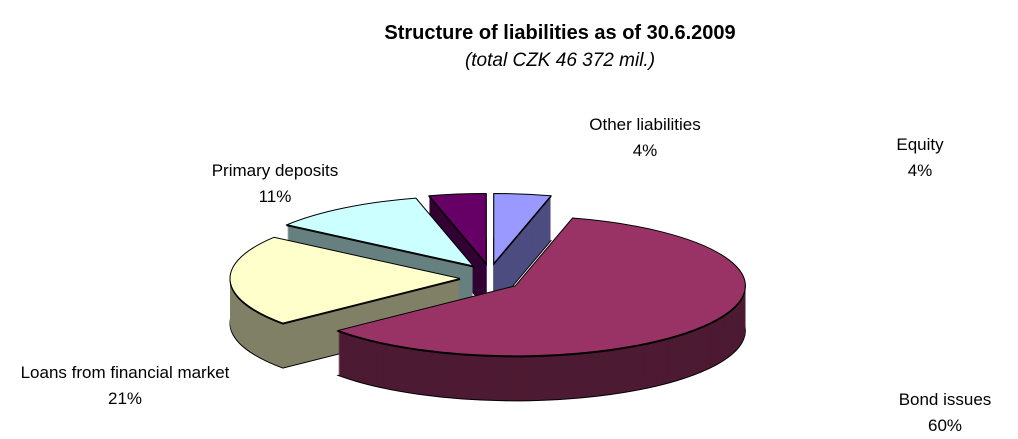 The height and width of the screenshot is (439, 1018). I want to click on chart-subtitle: (total CZK 46 372 mil.), so click(560, 60).